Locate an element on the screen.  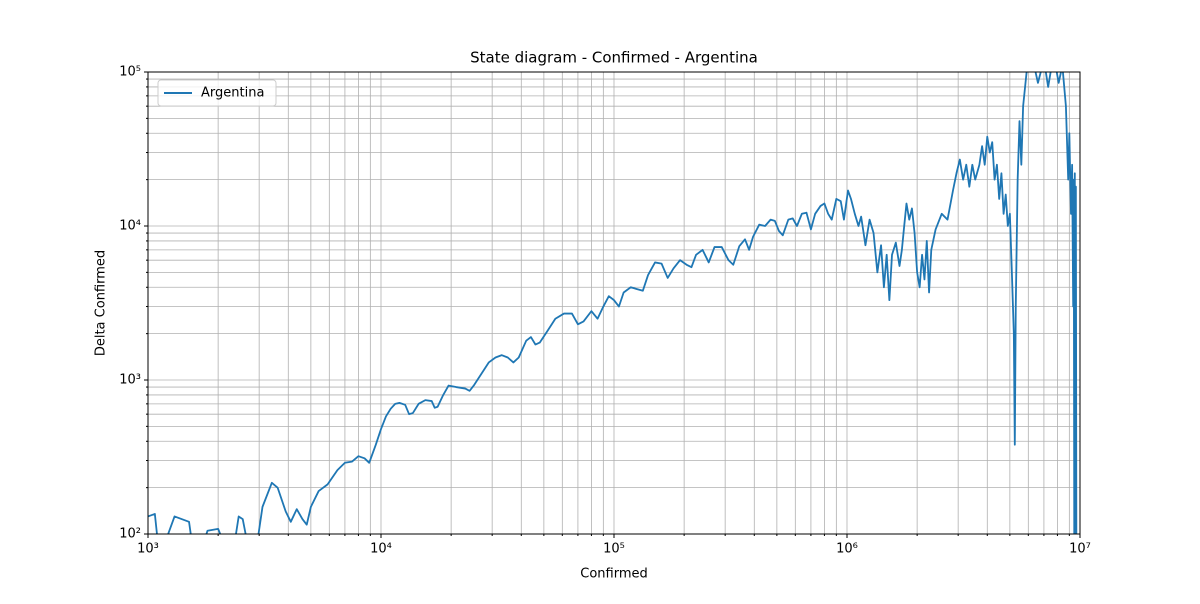
y-tick-label: 10⁴ is located at coordinates (130, 226).